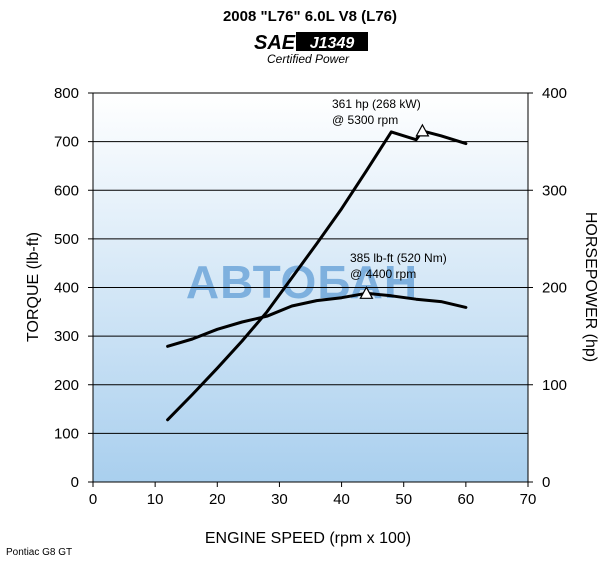 This screenshot has width=600, height=563. Describe the element at coordinates (403, 499) in the screenshot. I see `x-tick-label: 50` at that location.